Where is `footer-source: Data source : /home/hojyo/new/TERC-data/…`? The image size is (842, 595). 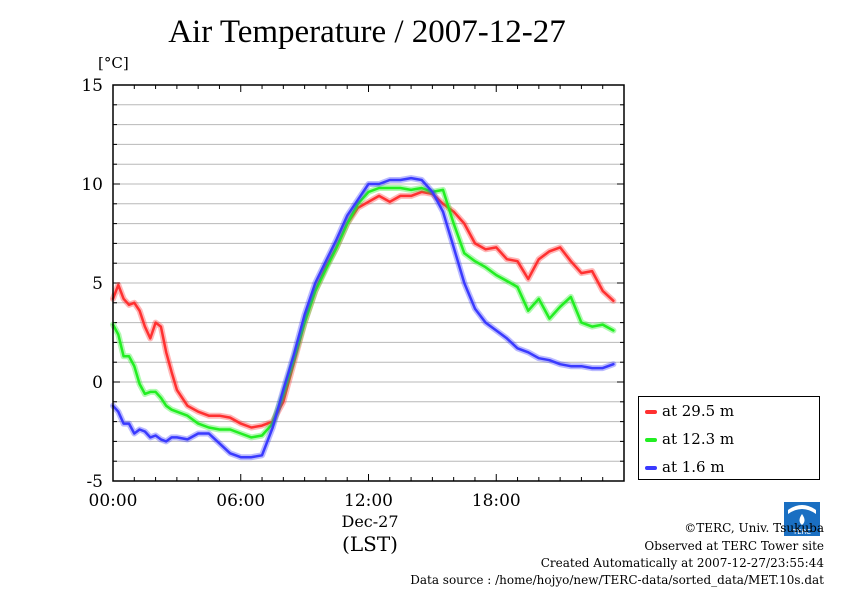
footer-source: Data source : /home/hojyo/new/TERC-data/… is located at coordinates (617, 580).